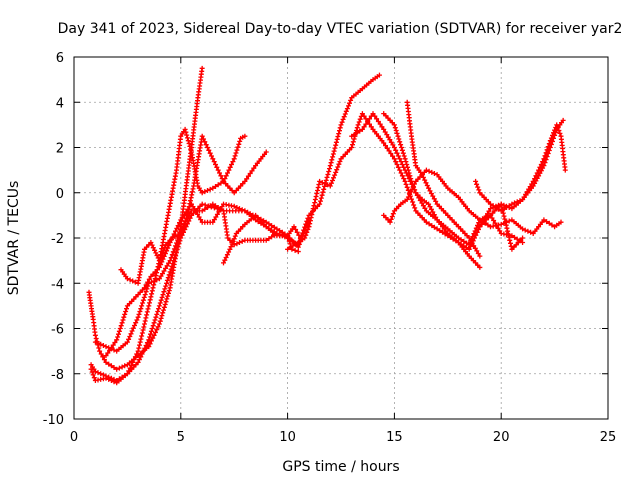 The image size is (640, 480). What do you see at coordinates (501, 437) in the screenshot?
I see `x-tick-label: 20` at bounding box center [501, 437].